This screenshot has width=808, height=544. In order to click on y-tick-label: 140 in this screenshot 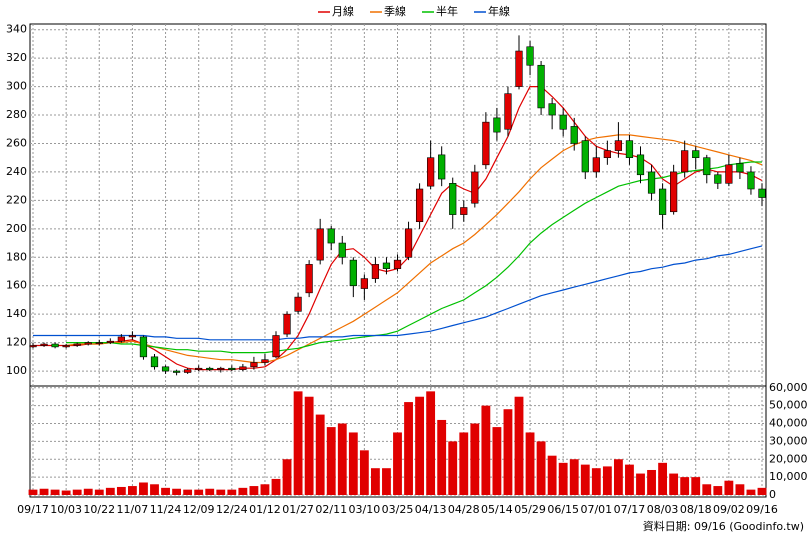, I will do `click(16, 313)`.